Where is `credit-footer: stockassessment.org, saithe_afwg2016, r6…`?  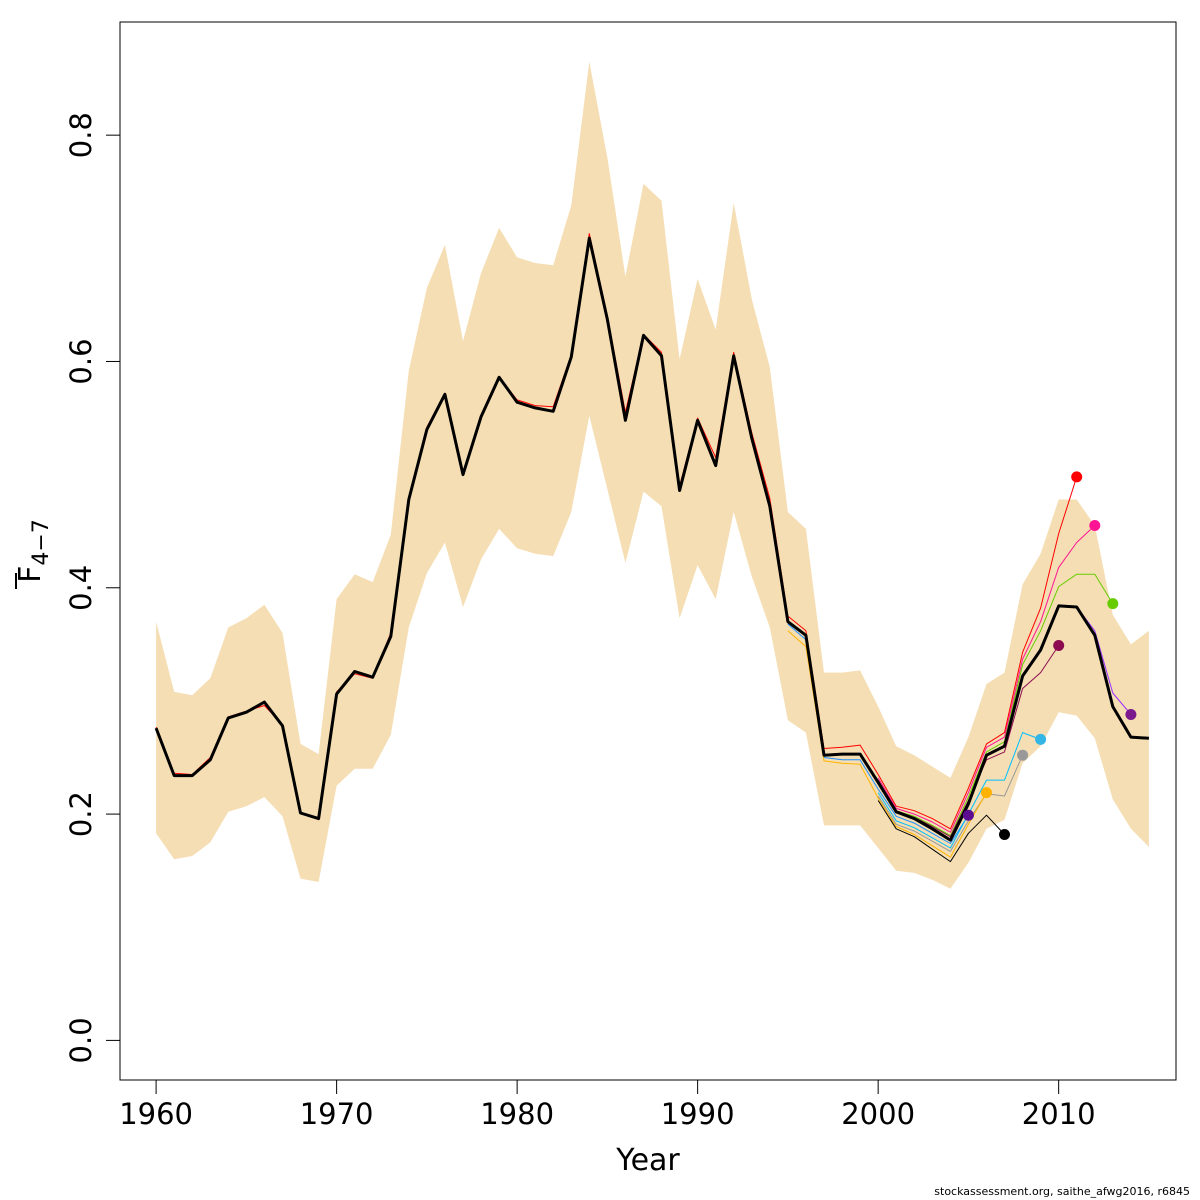
credit-footer: stockassessment.org, saithe_afwg2016, r6… is located at coordinates (1062, 1191).